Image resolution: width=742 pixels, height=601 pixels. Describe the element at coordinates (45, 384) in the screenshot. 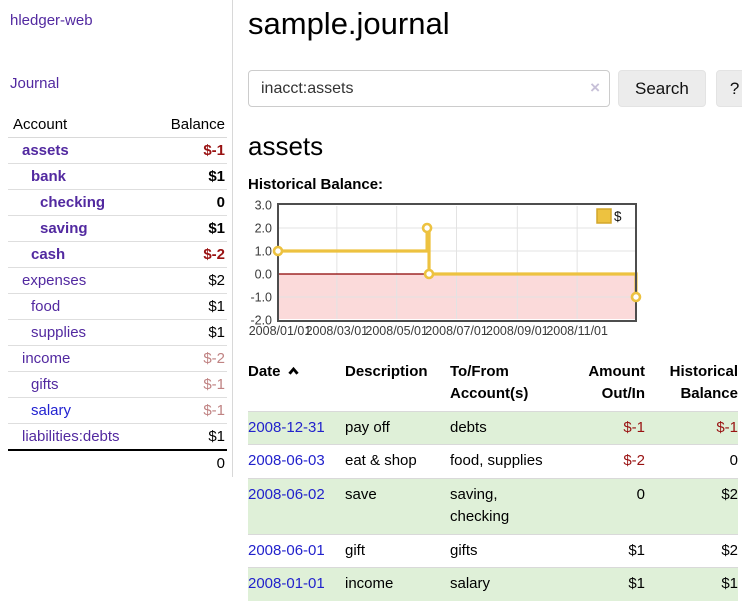

I see `account-link: gifts` at that location.